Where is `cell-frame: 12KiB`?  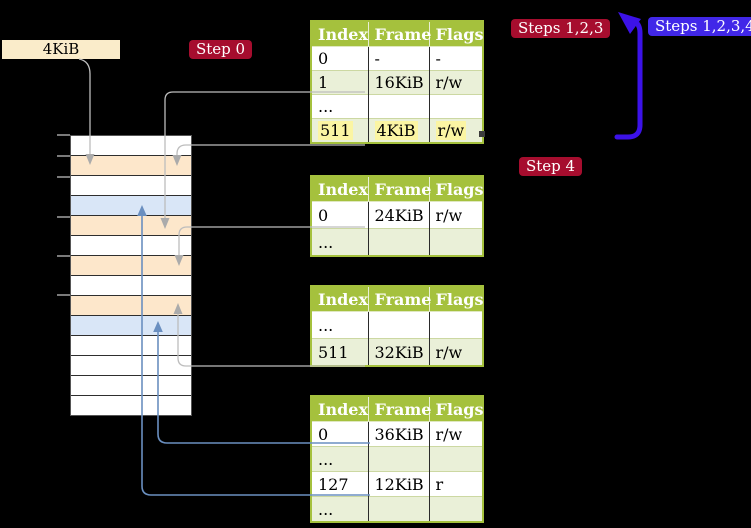 cell-frame: 12KiB is located at coordinates (399, 484).